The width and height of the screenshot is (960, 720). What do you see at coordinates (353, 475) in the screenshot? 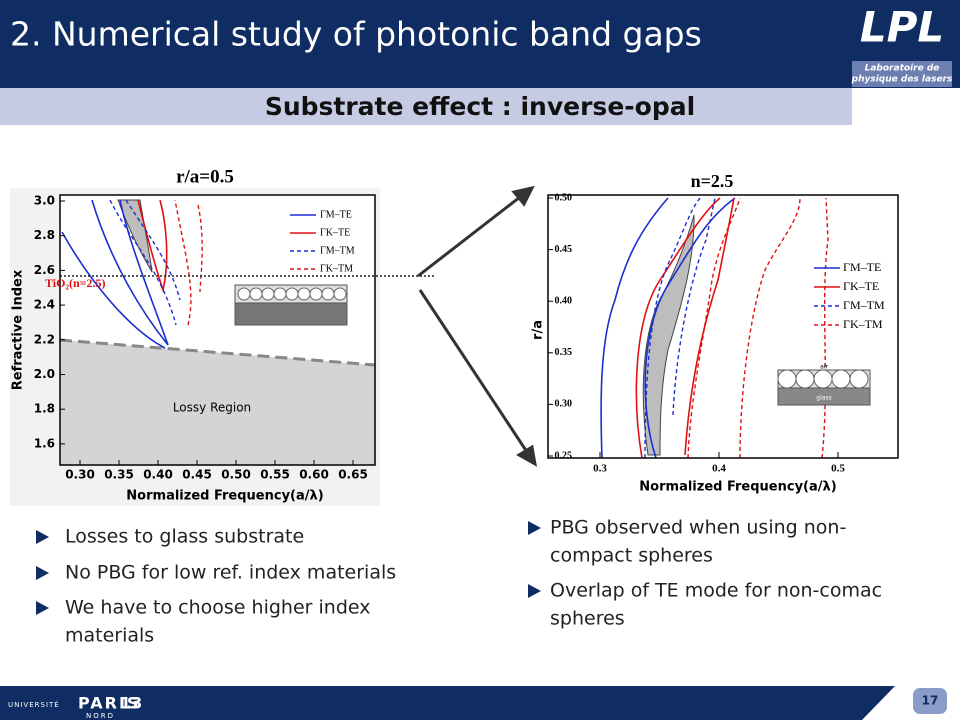
I see `x-tick-label: 0.65` at bounding box center [353, 475].